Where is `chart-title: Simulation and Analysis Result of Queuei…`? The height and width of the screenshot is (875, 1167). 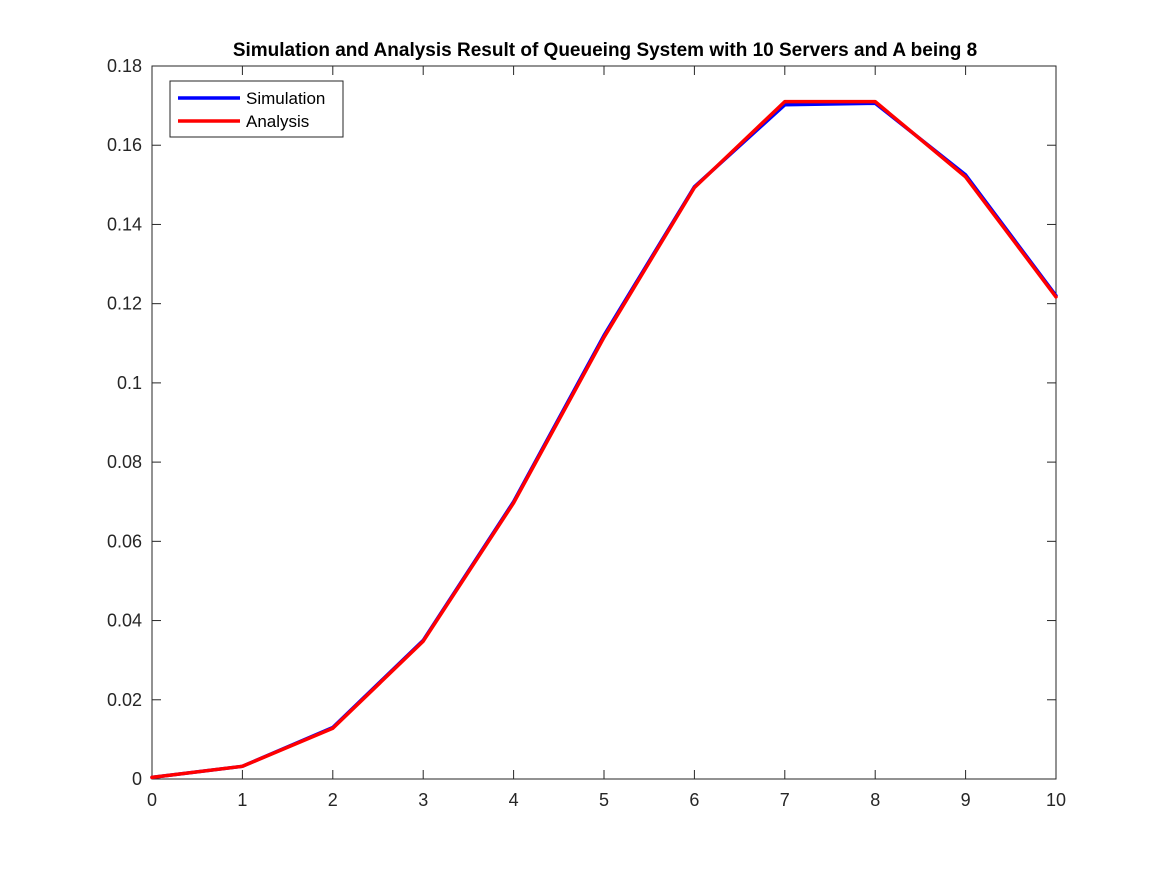 chart-title: Simulation and Analysis Result of Queuei… is located at coordinates (605, 50).